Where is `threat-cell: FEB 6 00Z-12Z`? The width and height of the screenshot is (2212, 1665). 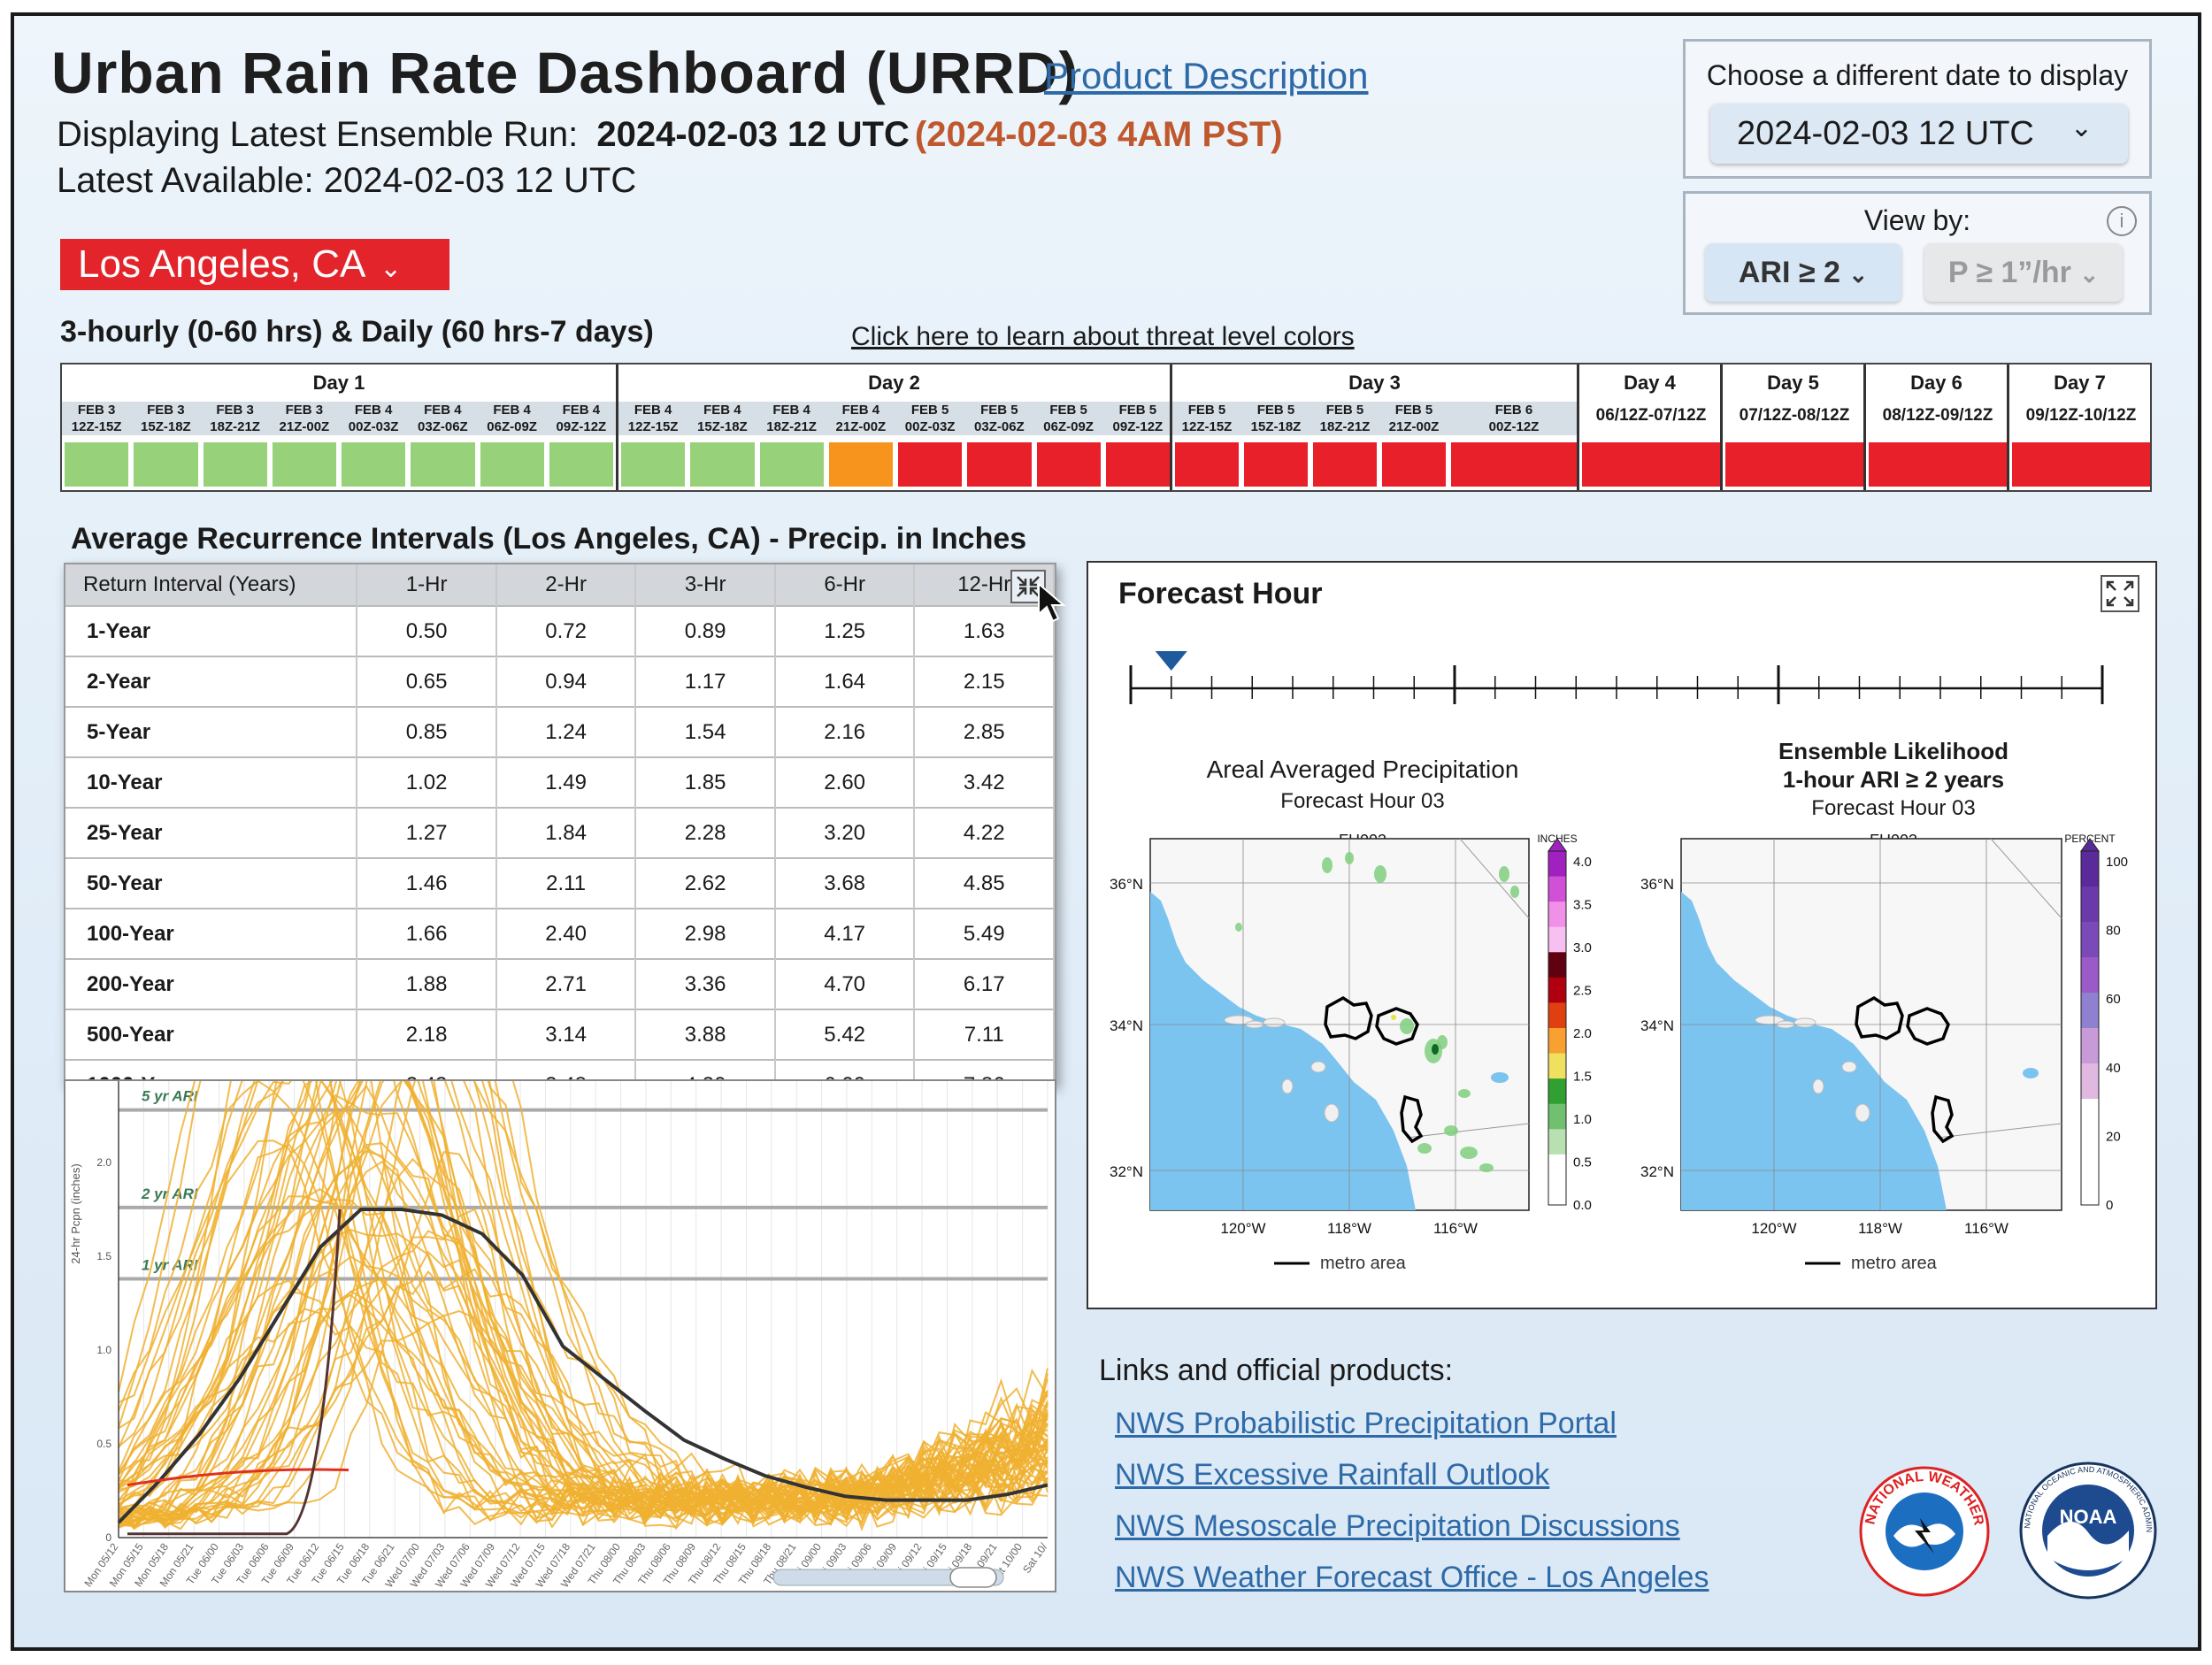 threat-cell: FEB 6 00Z-12Z is located at coordinates (1514, 427).